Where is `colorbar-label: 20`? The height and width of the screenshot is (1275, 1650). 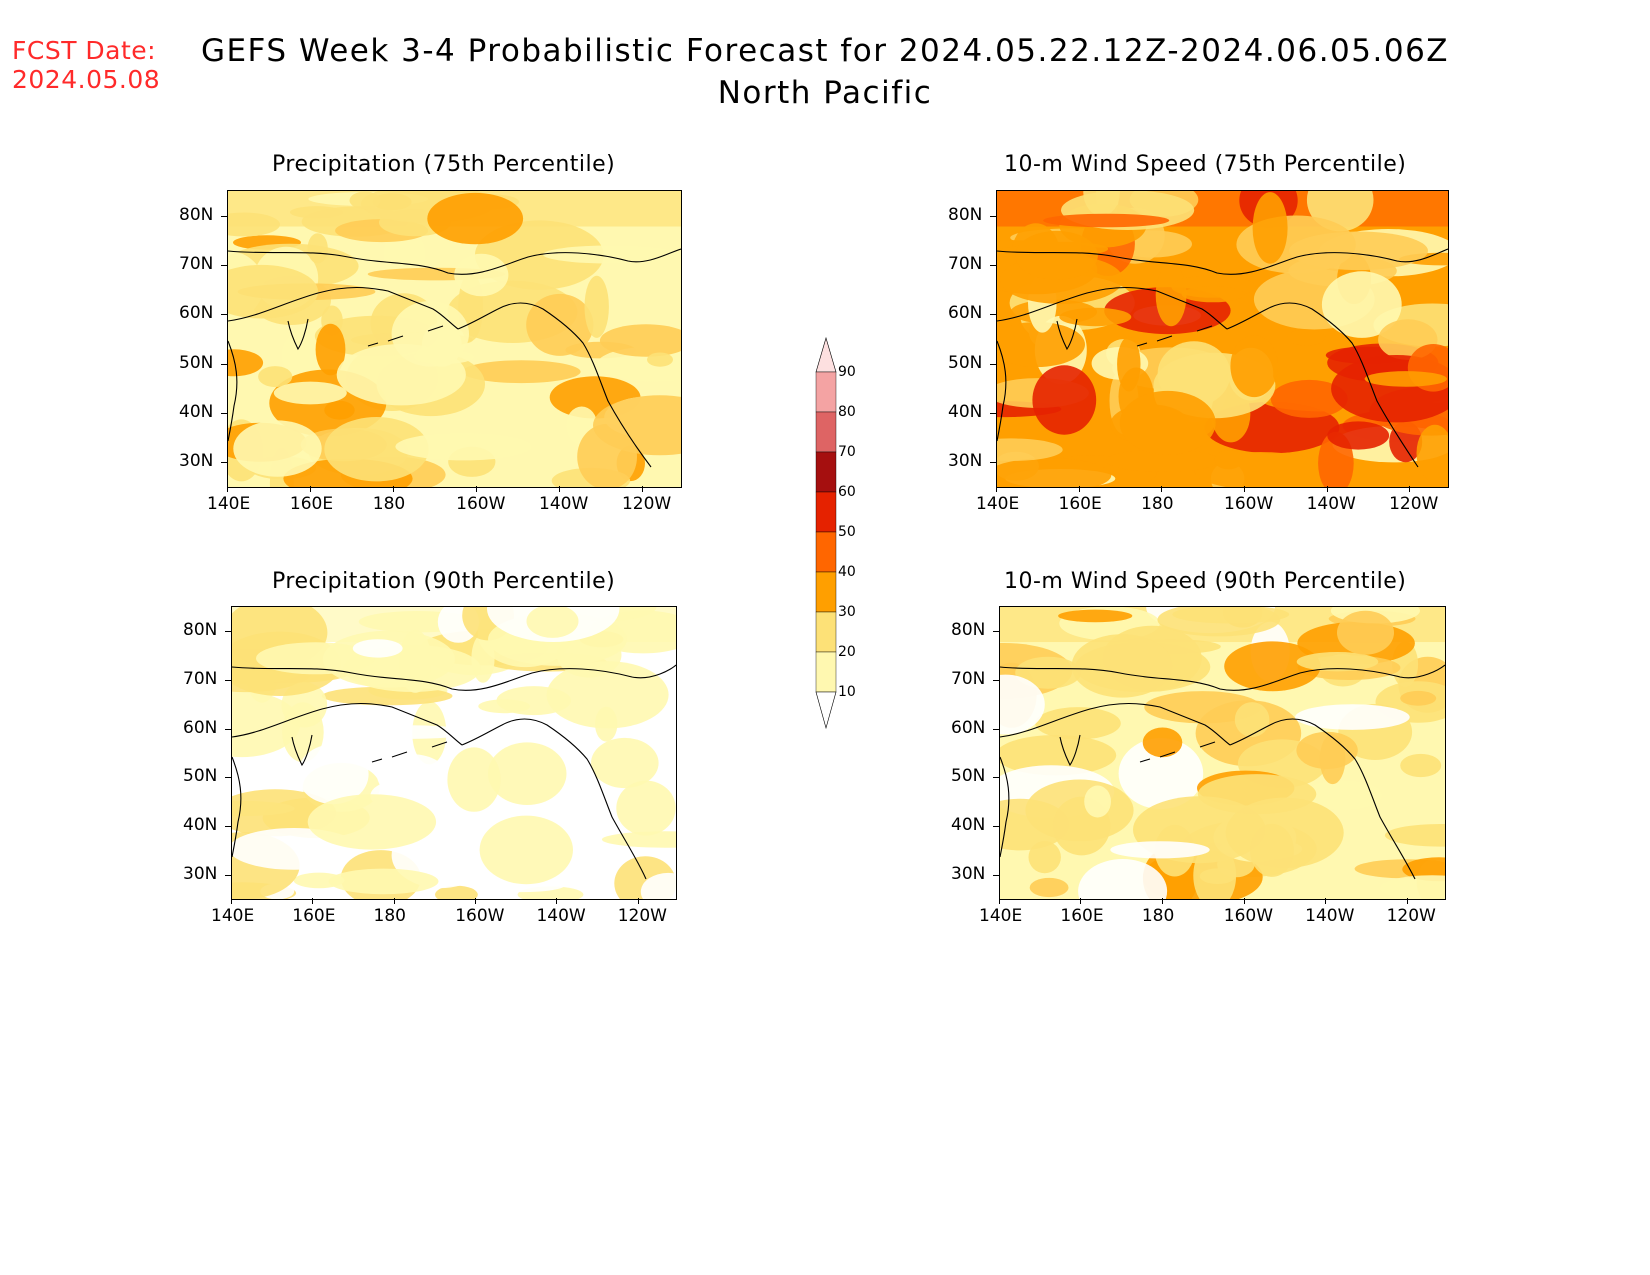 colorbar-label: 20 is located at coordinates (847, 652).